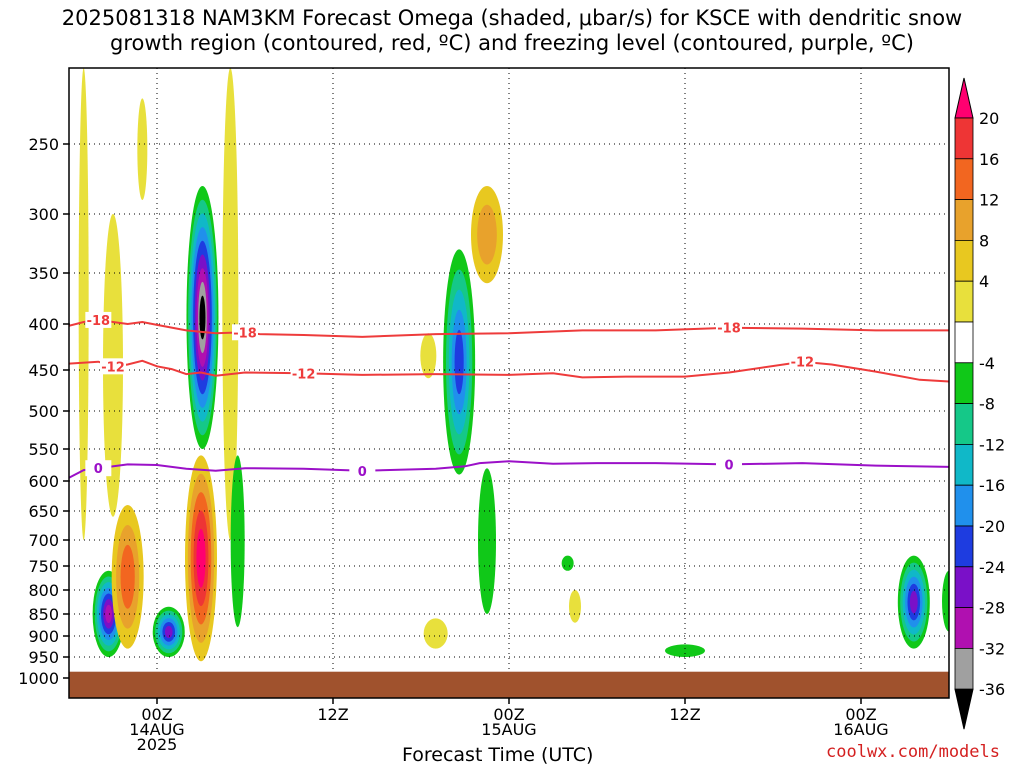  What do you see at coordinates (964, 98) in the screenshot?
I see `colorbar-top-arrow` at bounding box center [964, 98].